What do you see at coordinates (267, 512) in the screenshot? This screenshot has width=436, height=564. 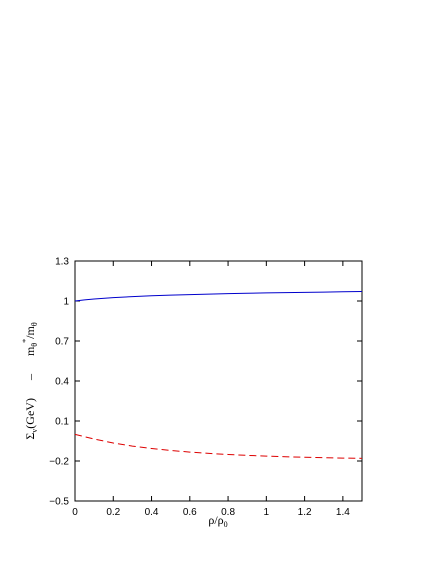 I see `x-tick-label: 1` at bounding box center [267, 512].